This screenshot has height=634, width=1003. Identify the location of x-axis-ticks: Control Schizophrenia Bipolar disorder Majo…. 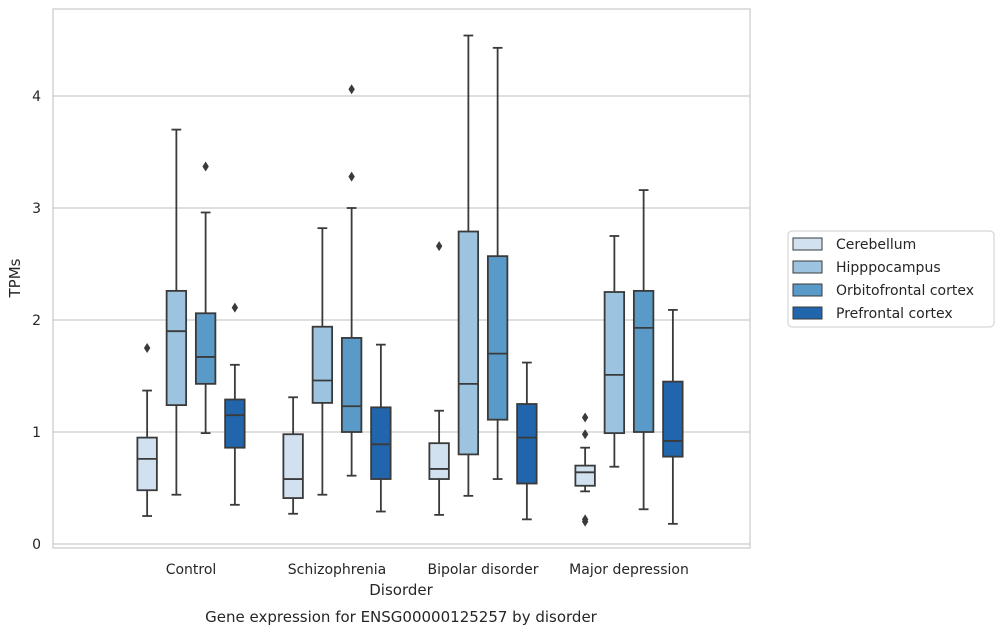
(427, 570).